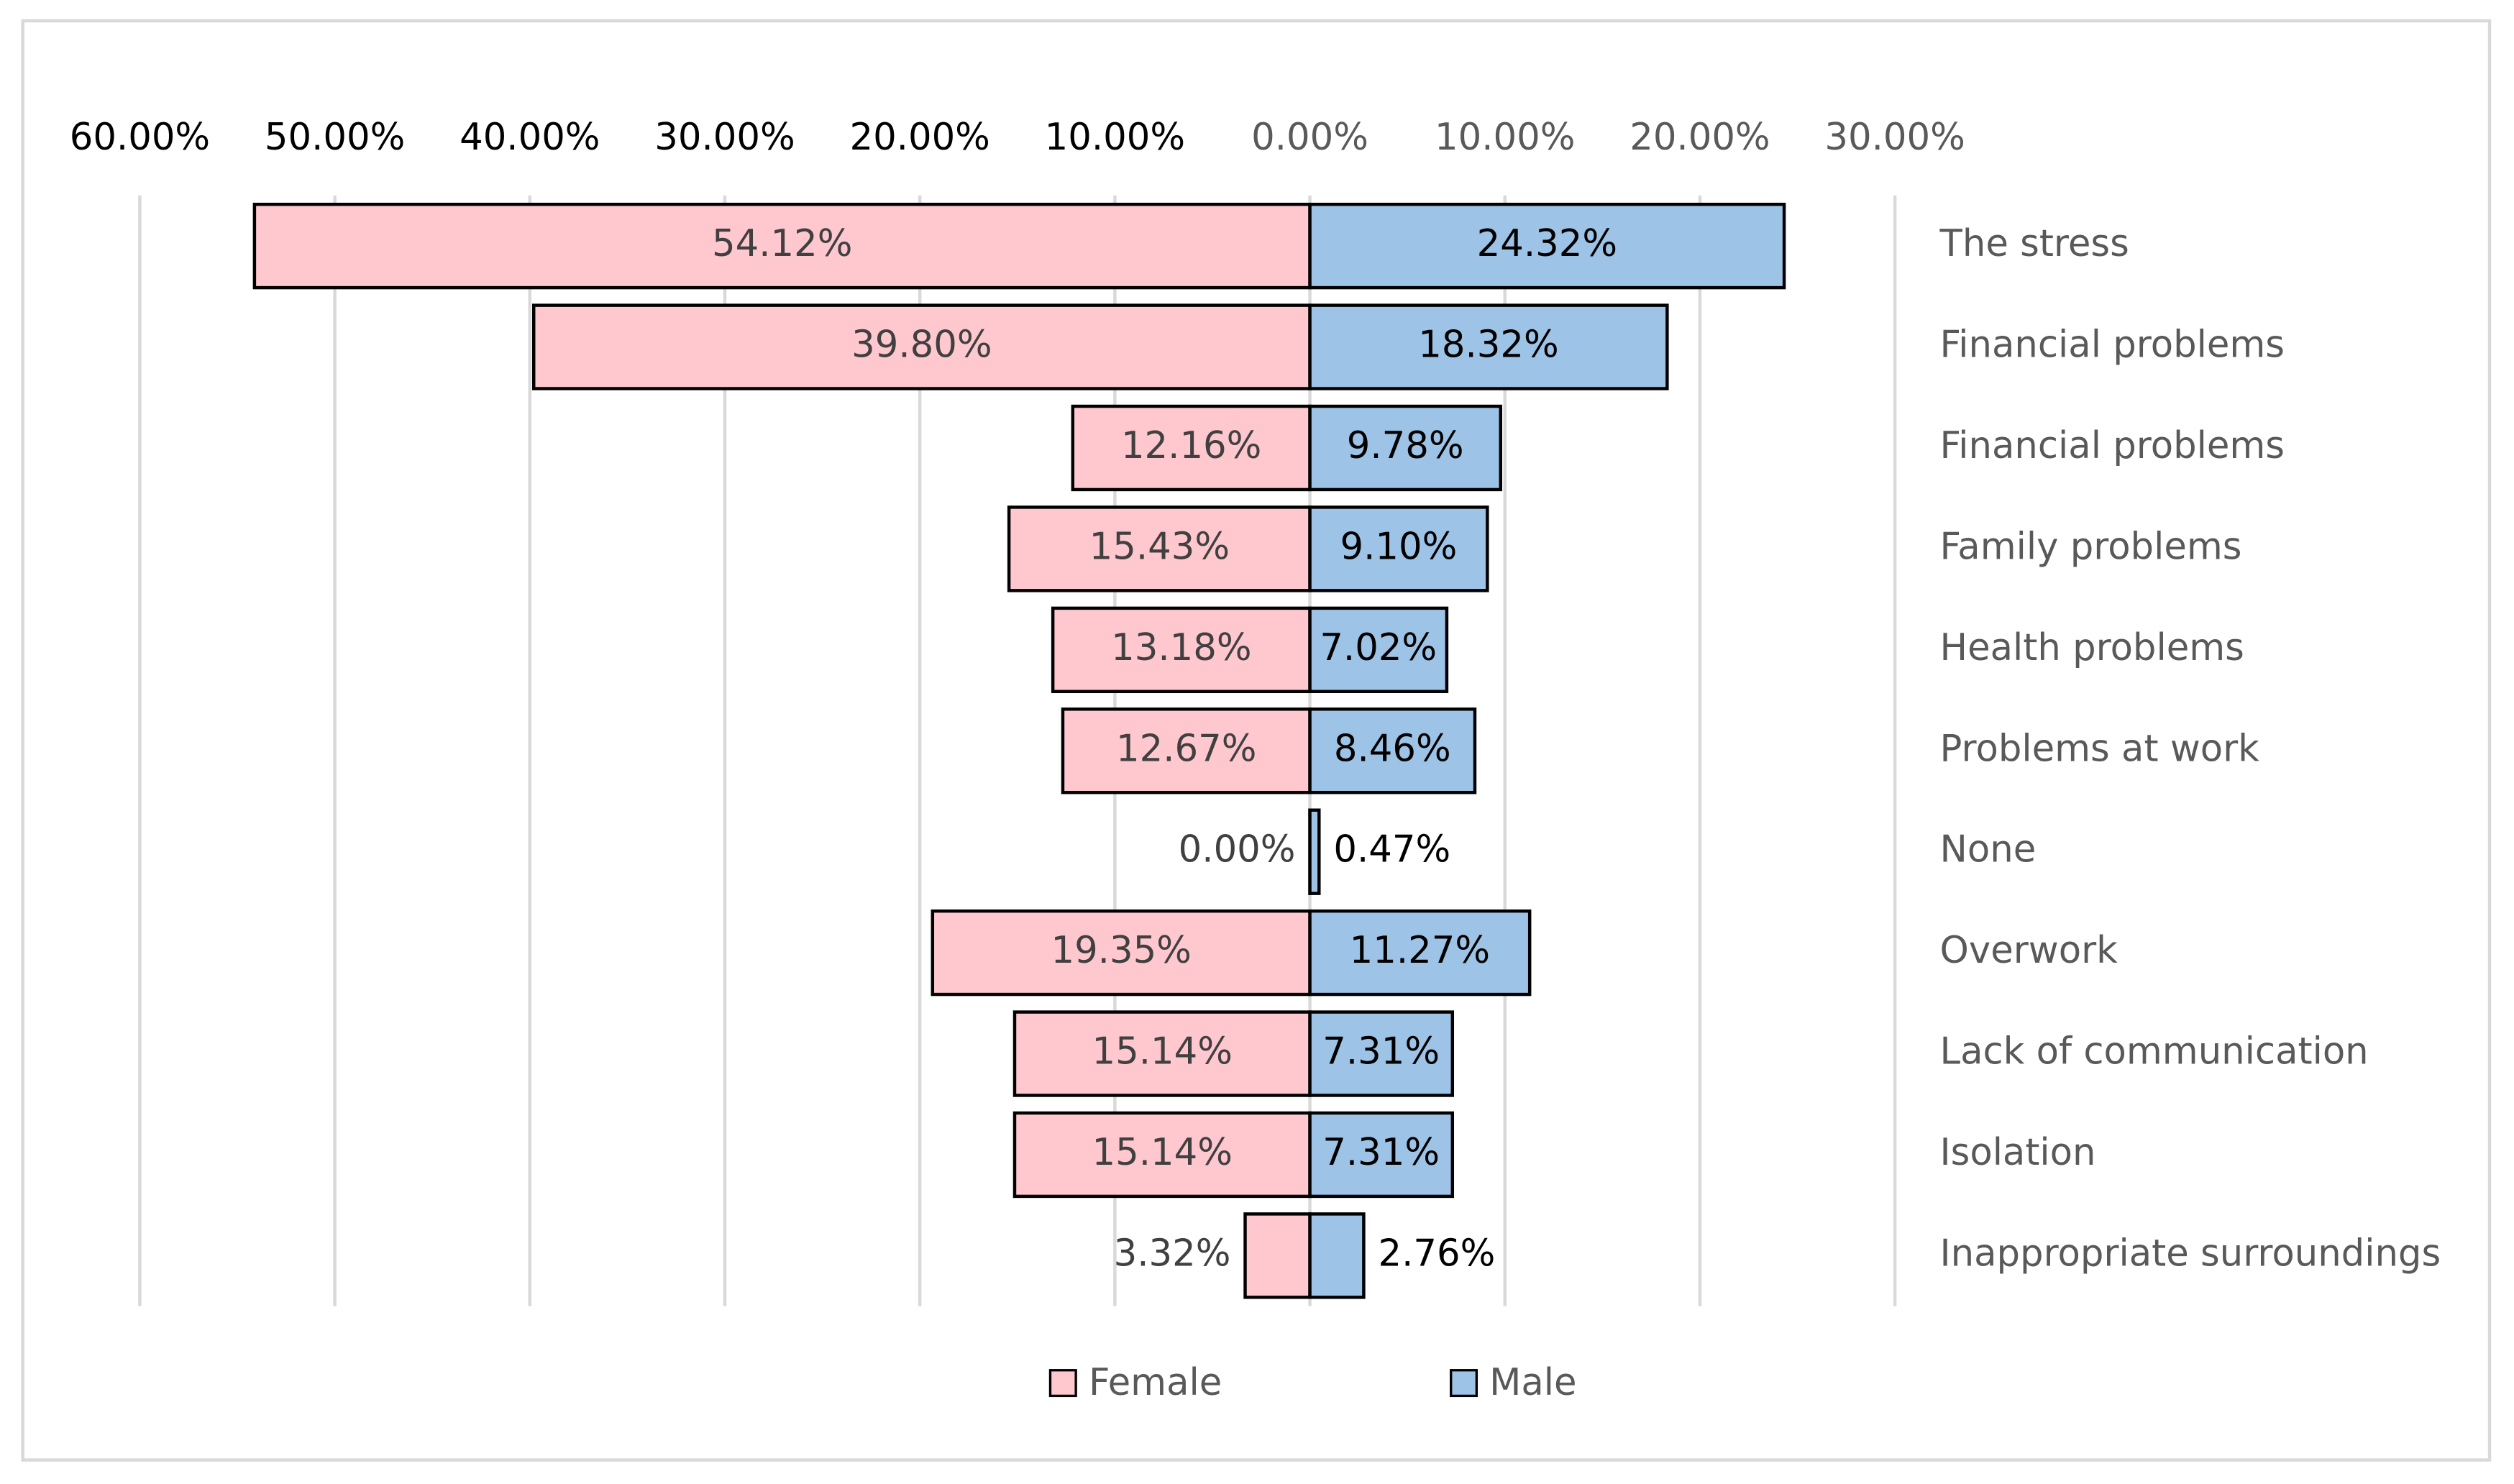 This screenshot has width=2514, height=1484. I want to click on value-label: 12.67%, so click(1186, 748).